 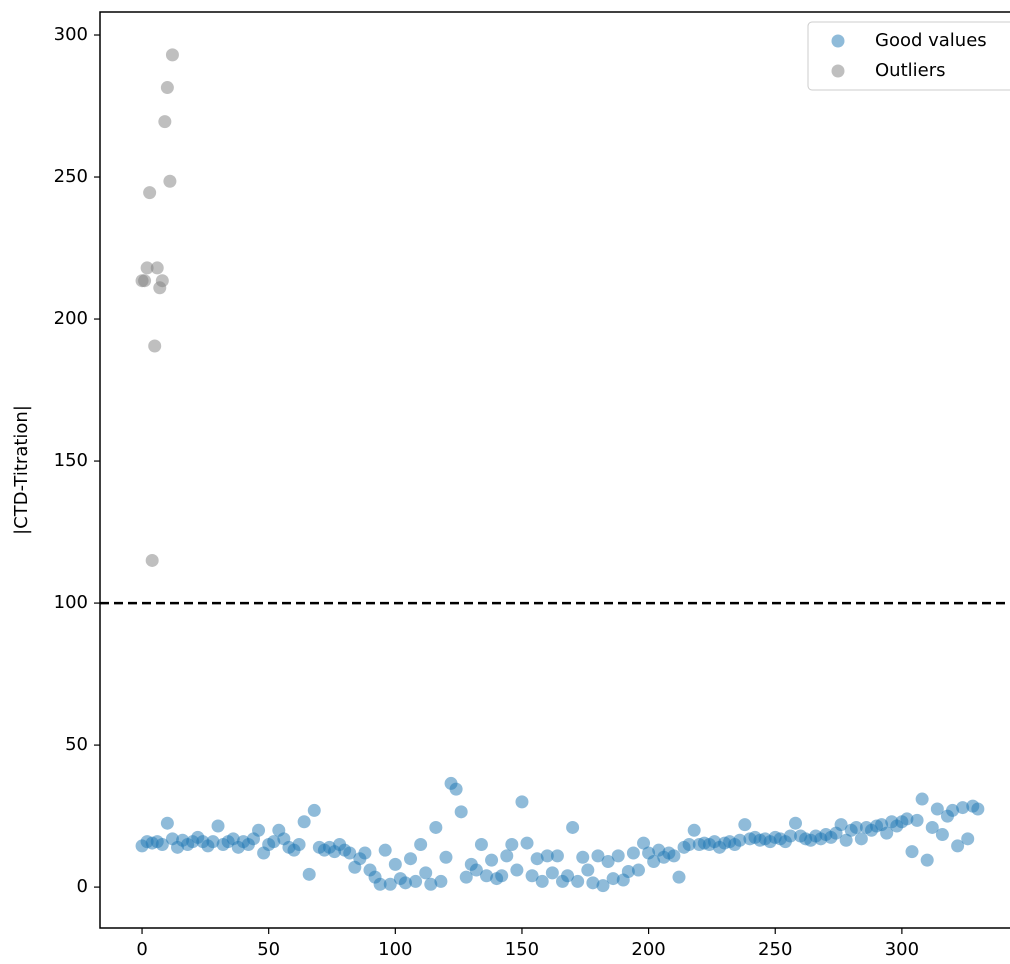 I want to click on y-axis-label: |CTD-Titration|, so click(x=21, y=470).